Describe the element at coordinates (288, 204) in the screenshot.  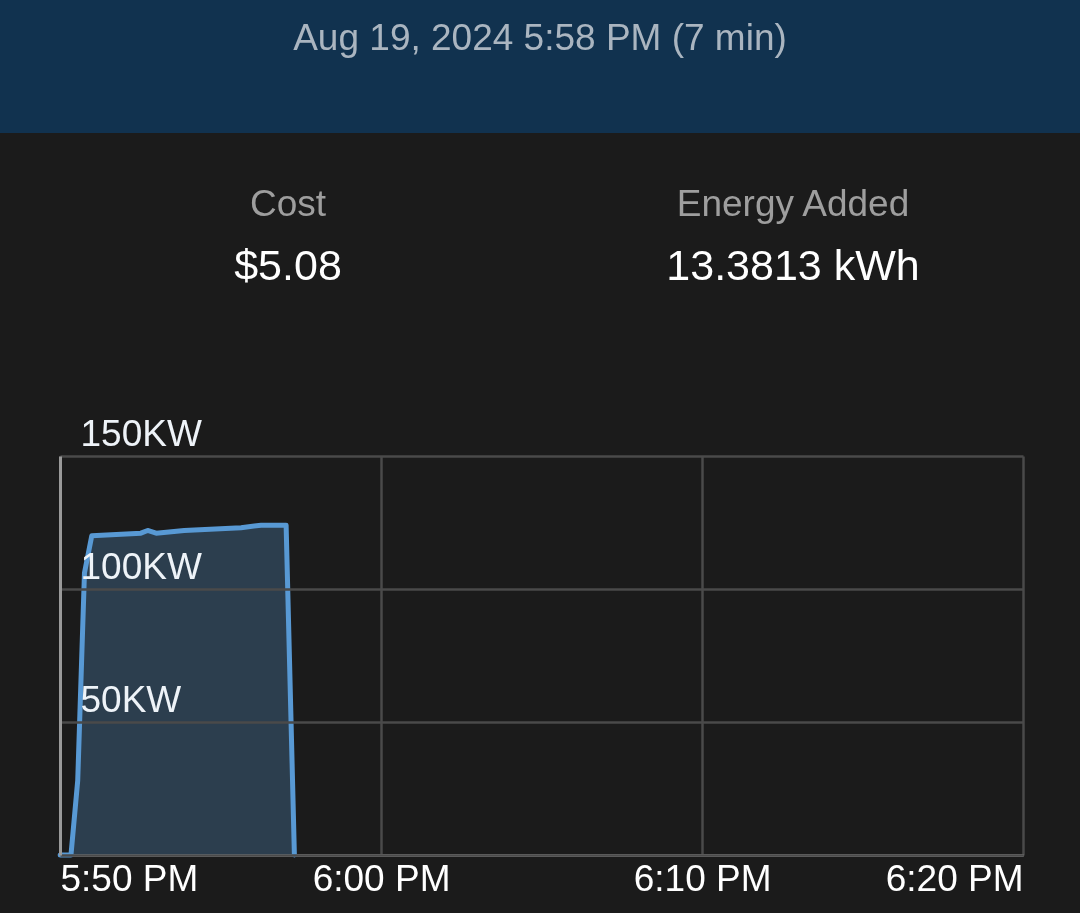
I see `text: Cost` at that location.